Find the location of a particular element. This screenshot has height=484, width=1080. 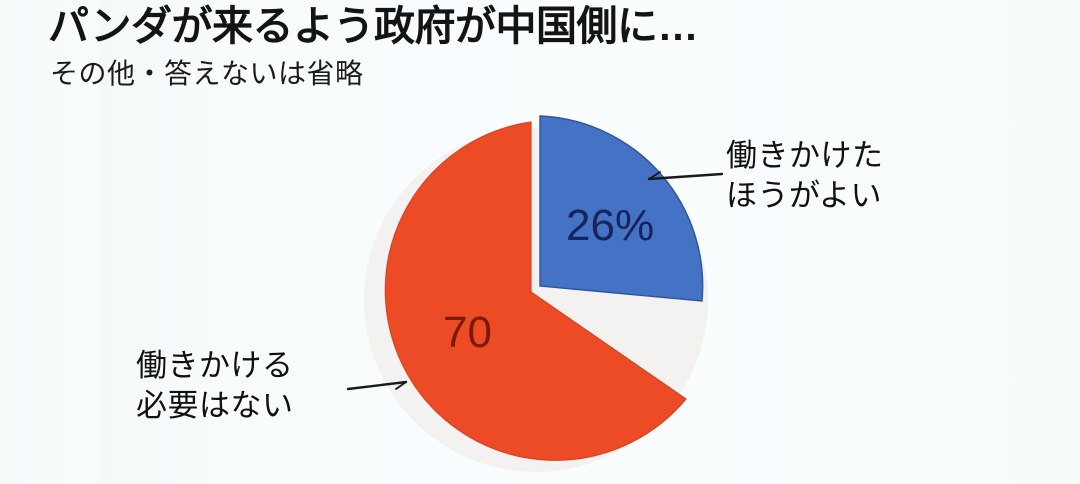

pie-callout-orange-line1: 働きかける is located at coordinates (215, 365).